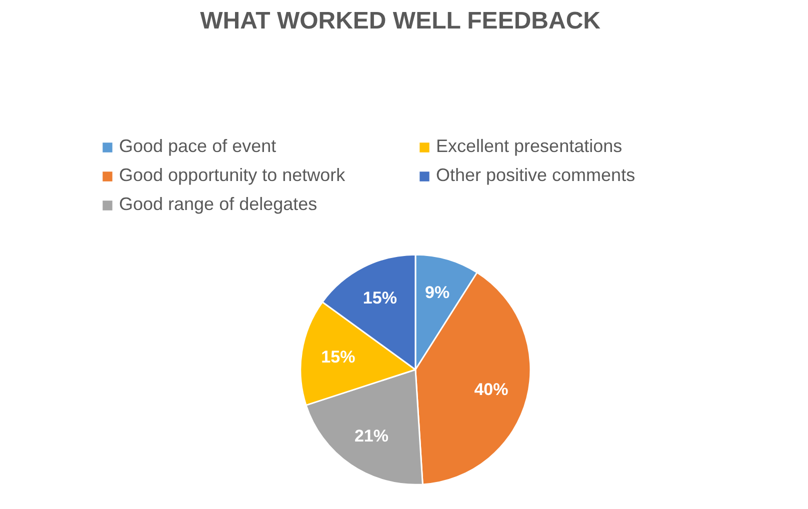 The width and height of the screenshot is (808, 509). Describe the element at coordinates (530, 146) in the screenshot. I see `legend-label: Excellent presentations` at that location.